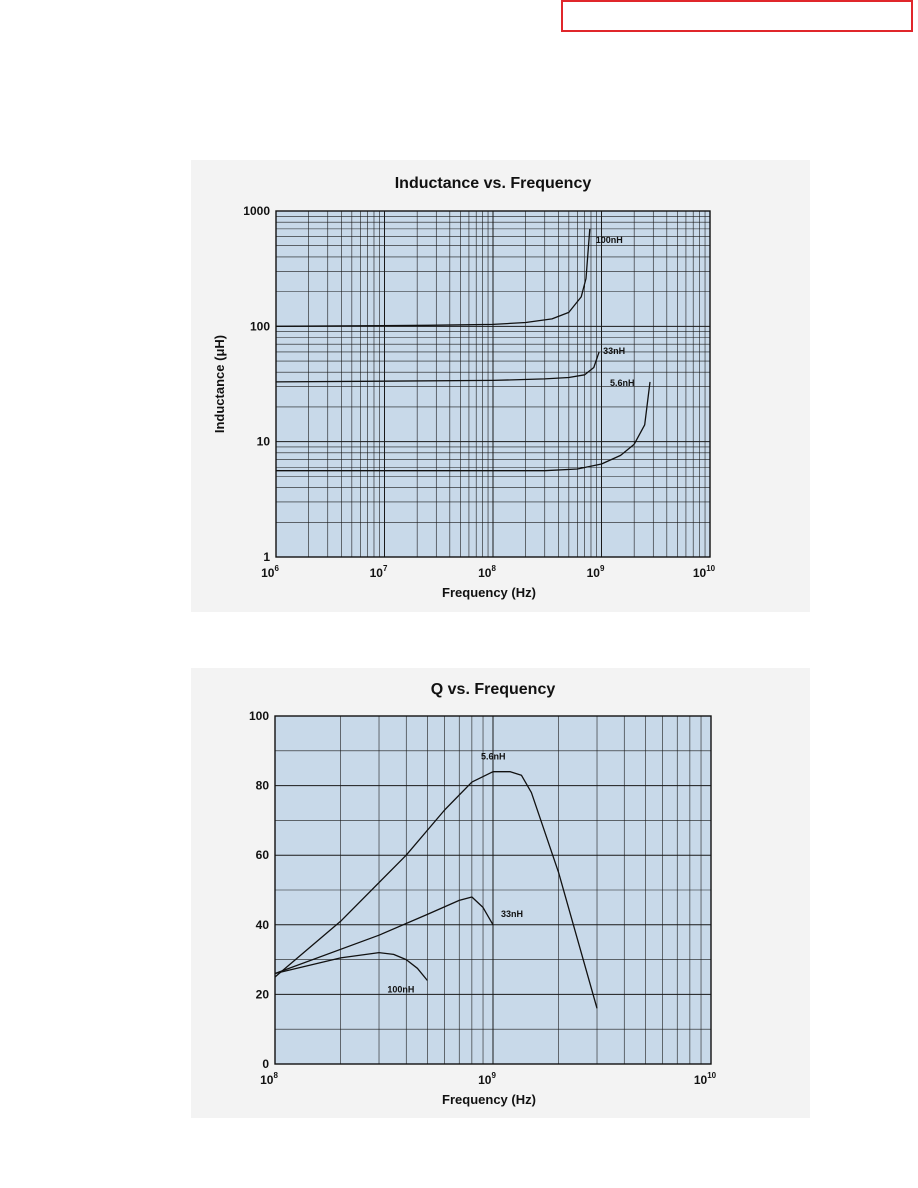  Describe the element at coordinates (263, 994) in the screenshot. I see `y-tick-label: 20` at that location.